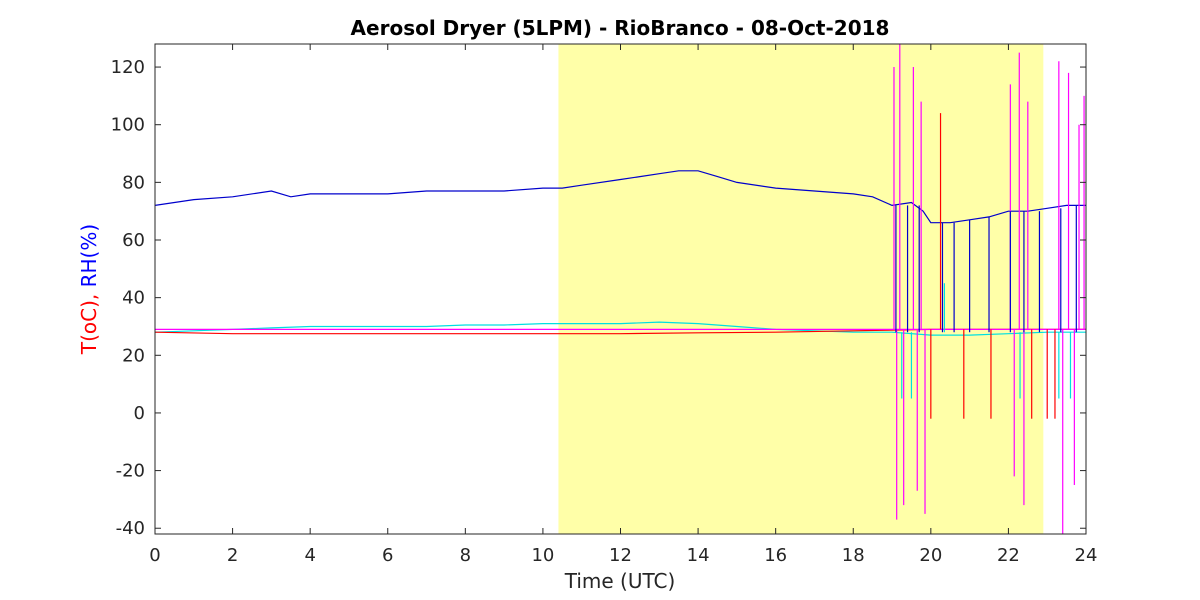 Image resolution: width=1200 pixels, height=600 pixels. Describe the element at coordinates (465, 555) in the screenshot. I see `x-tick-label: 8` at that location.